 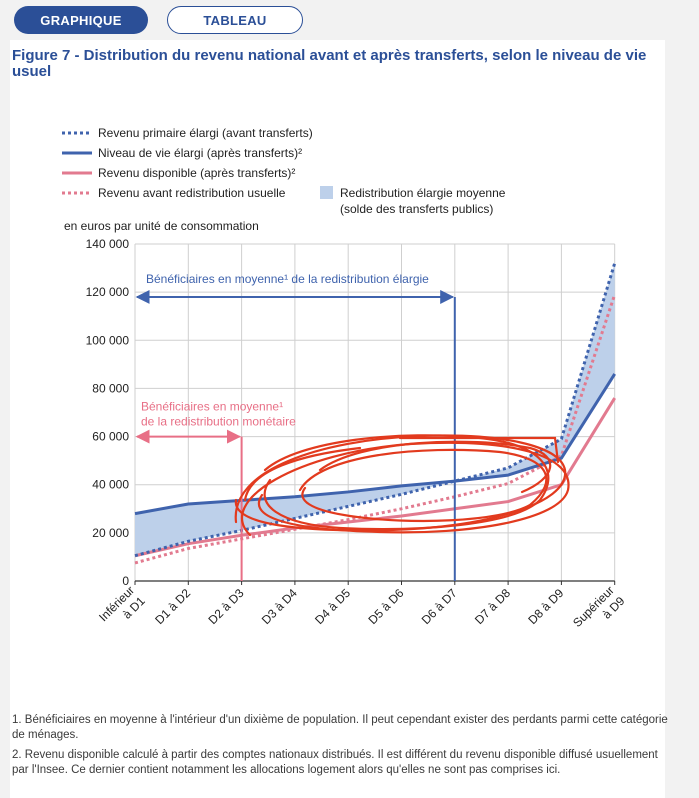 I want to click on svg-text: D8 à D9, so click(x=545, y=606).